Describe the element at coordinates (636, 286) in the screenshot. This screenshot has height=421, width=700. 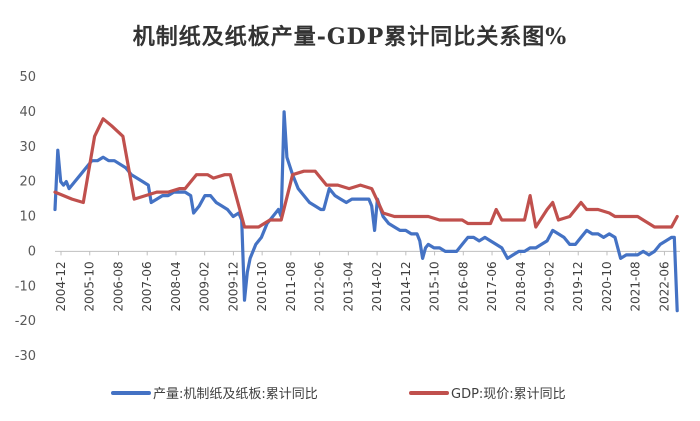
I see `x-tick-label: 2021-08` at that location.